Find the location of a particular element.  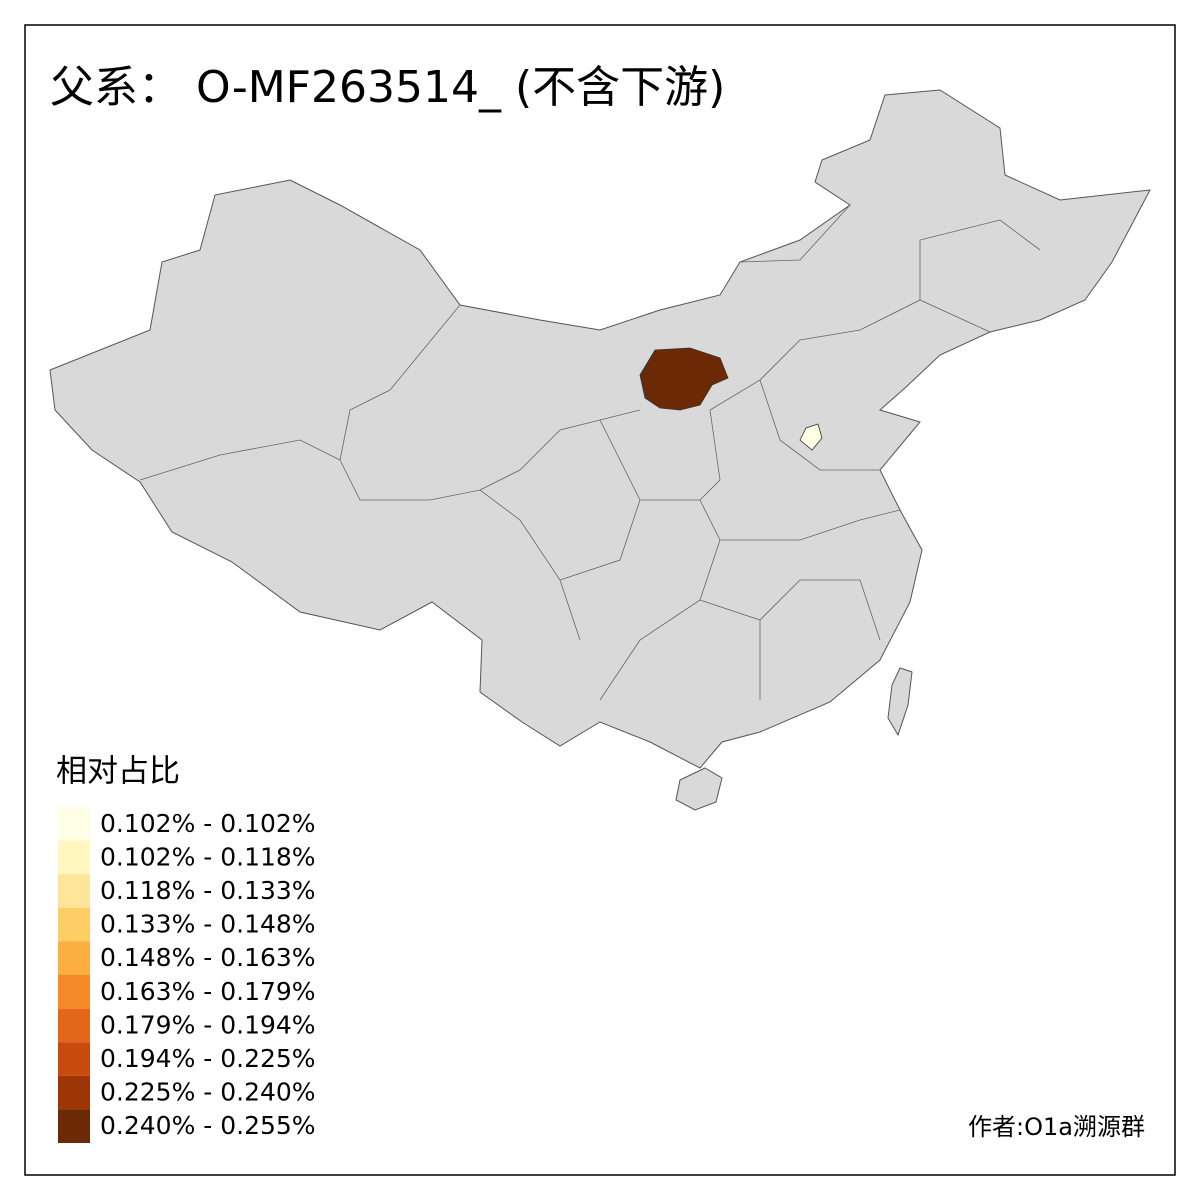

taiwan is located at coordinates (900, 702).